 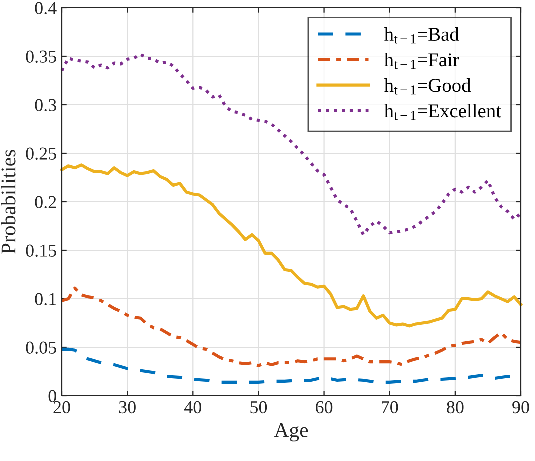 What do you see at coordinates (45, 202) in the screenshot?
I see `y-tick-label: 0.2` at bounding box center [45, 202].